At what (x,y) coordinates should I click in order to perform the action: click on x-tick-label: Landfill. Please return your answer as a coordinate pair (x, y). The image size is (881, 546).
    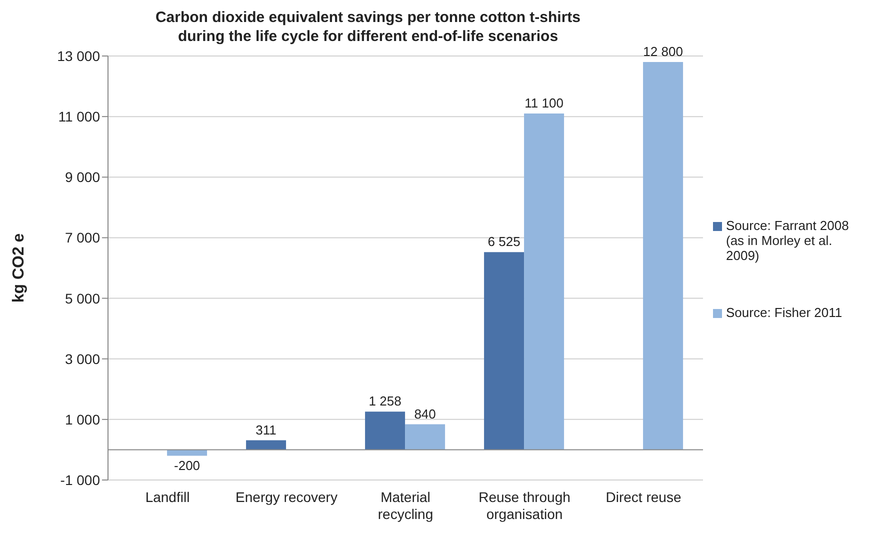
    Looking at the image, I should click on (167, 497).